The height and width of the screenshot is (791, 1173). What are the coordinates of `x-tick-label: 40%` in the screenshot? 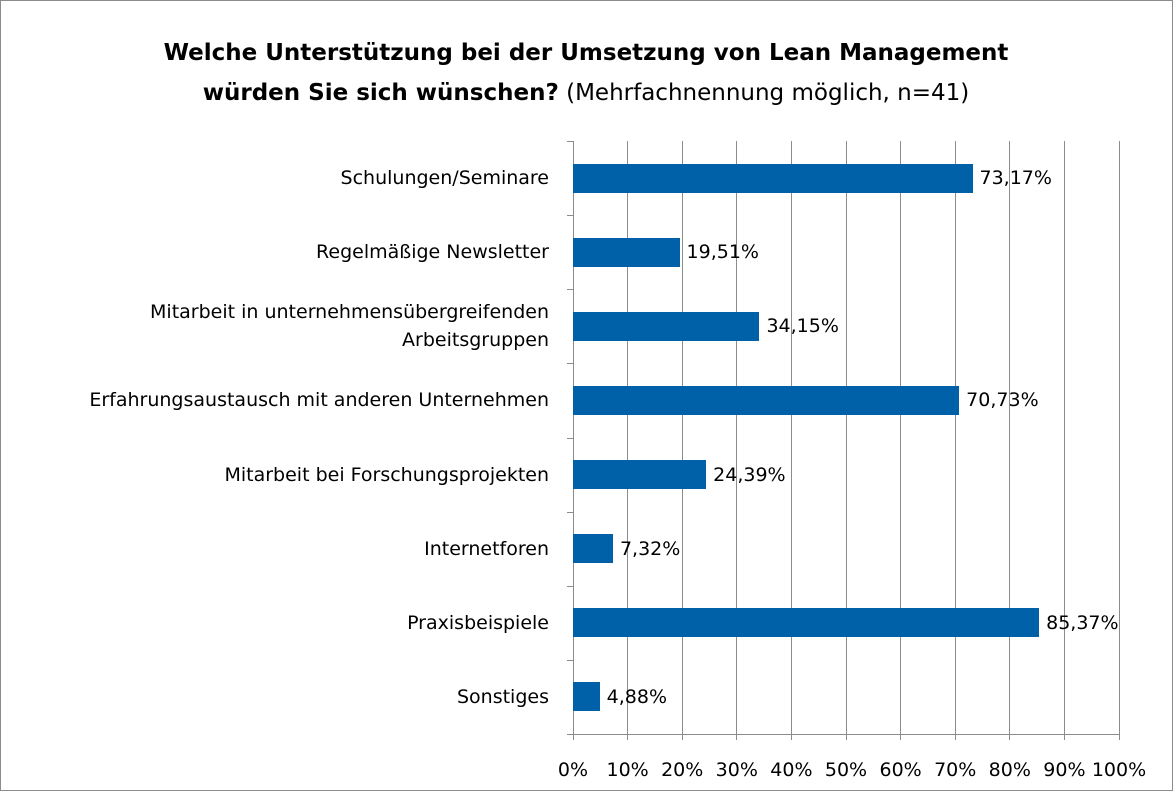 It's located at (791, 770).